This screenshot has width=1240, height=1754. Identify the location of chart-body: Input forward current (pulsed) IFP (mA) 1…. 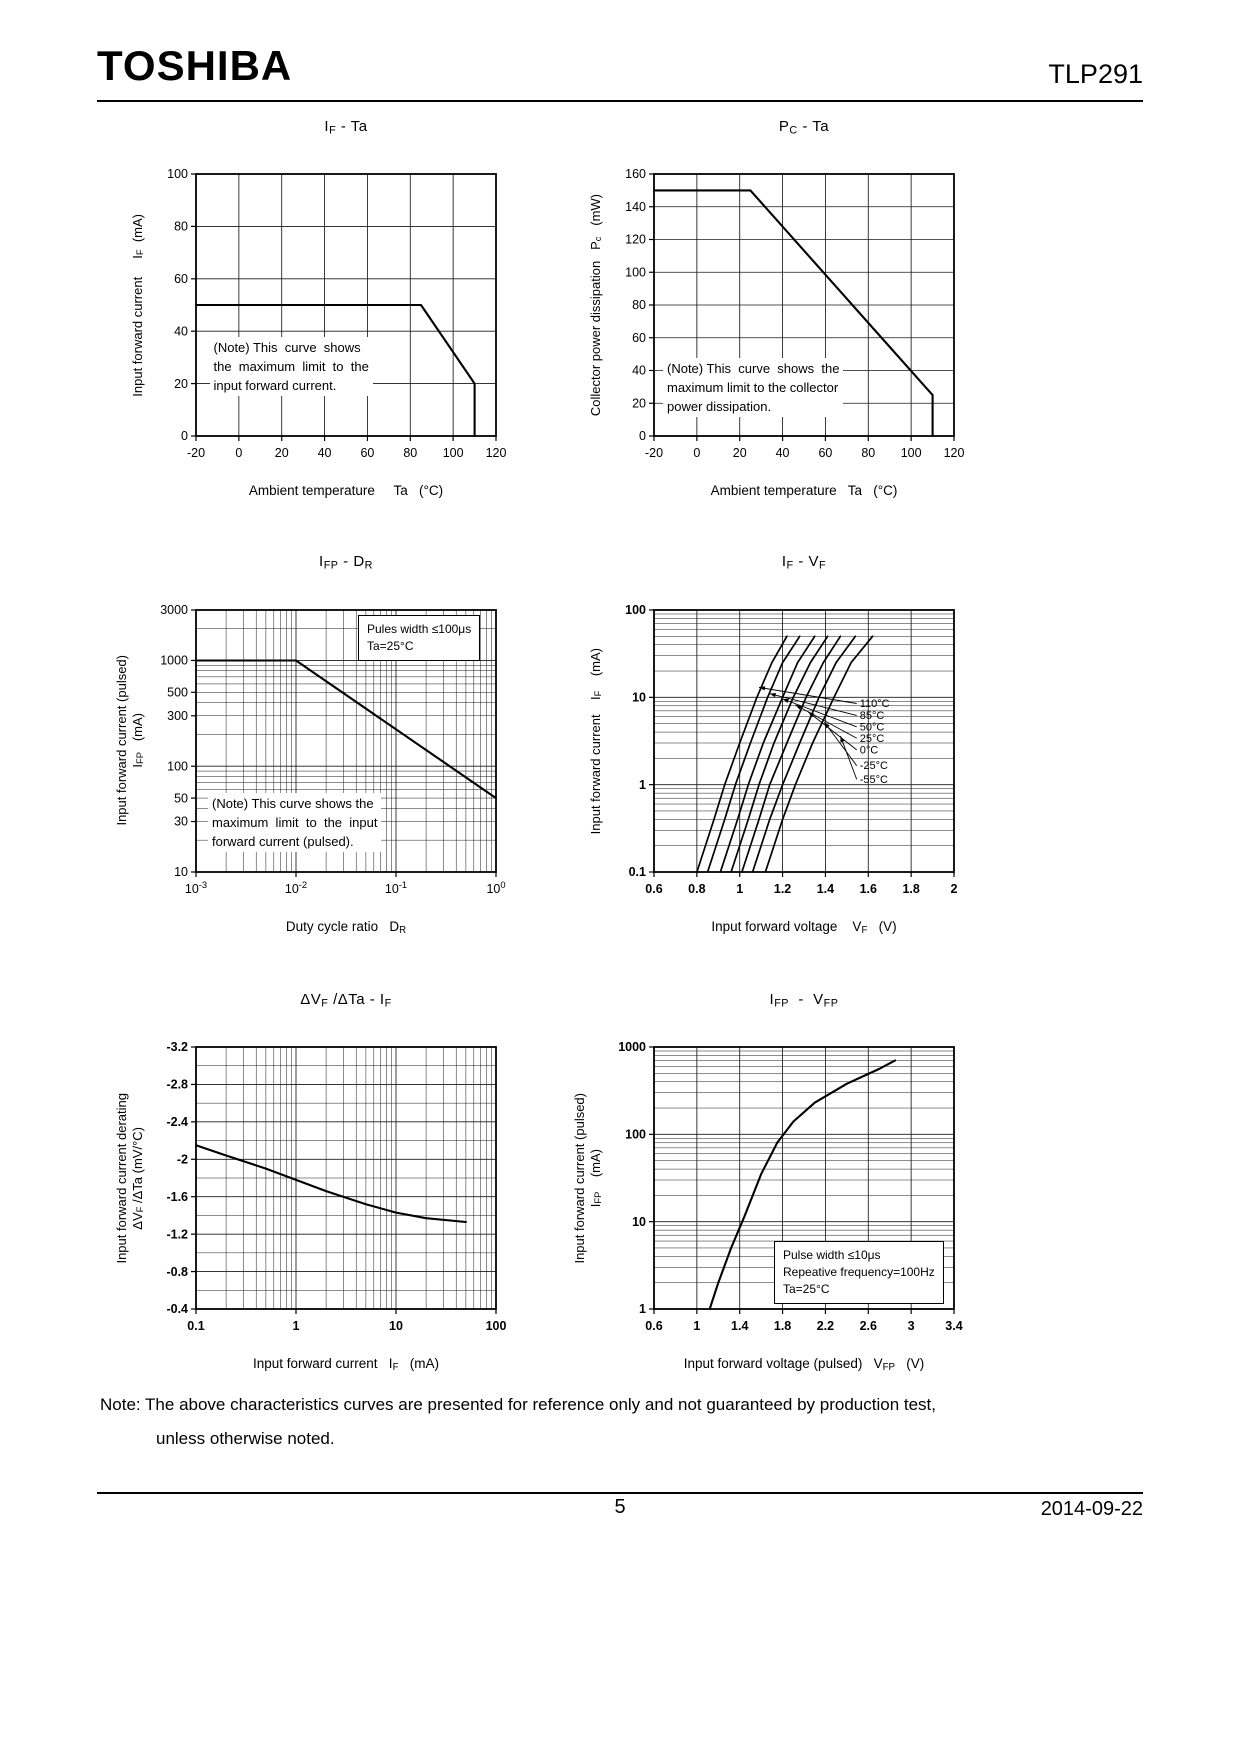
(317, 756).